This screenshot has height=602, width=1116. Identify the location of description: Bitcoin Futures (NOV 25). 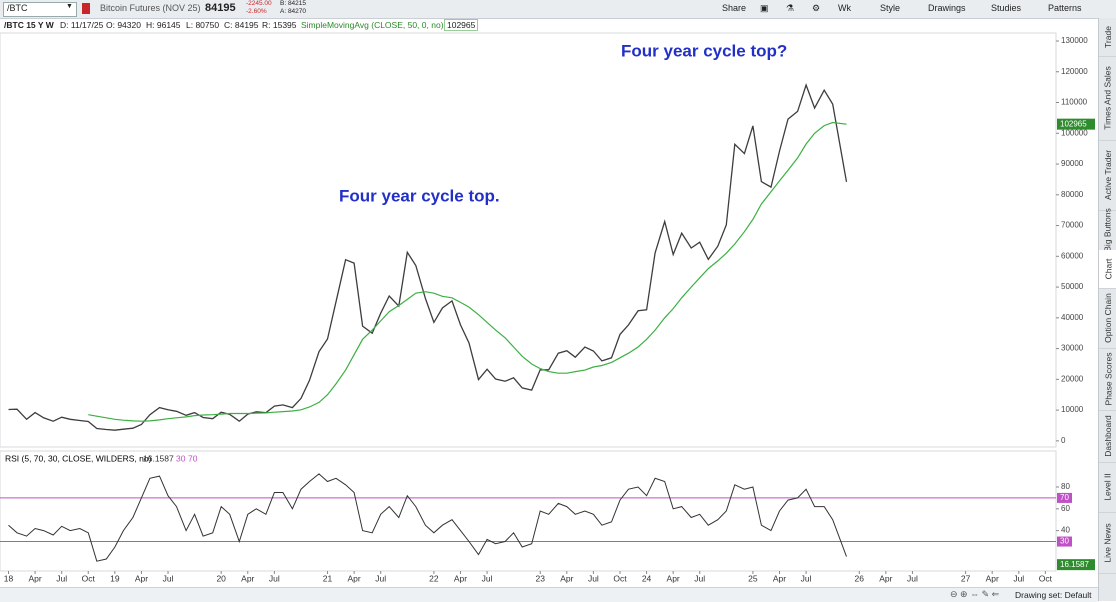
(150, 8).